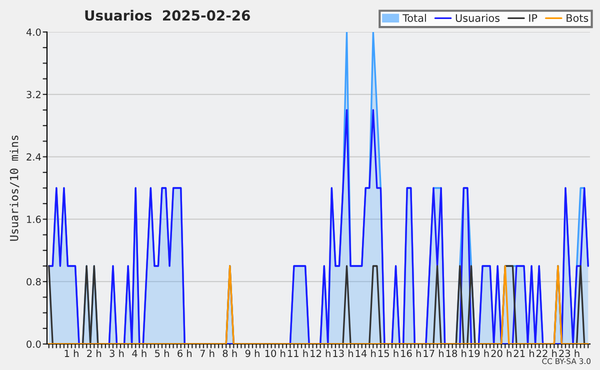  Describe the element at coordinates (524, 353) in the screenshot. I see `x-tick-label: 21 h` at that location.